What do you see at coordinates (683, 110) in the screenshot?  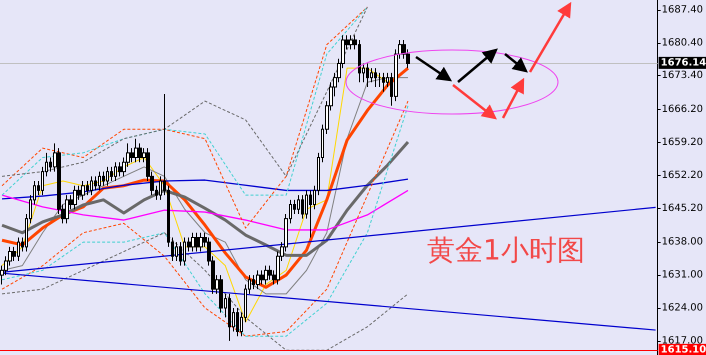 I see `y-tick-label: 1666.20` at bounding box center [683, 110].